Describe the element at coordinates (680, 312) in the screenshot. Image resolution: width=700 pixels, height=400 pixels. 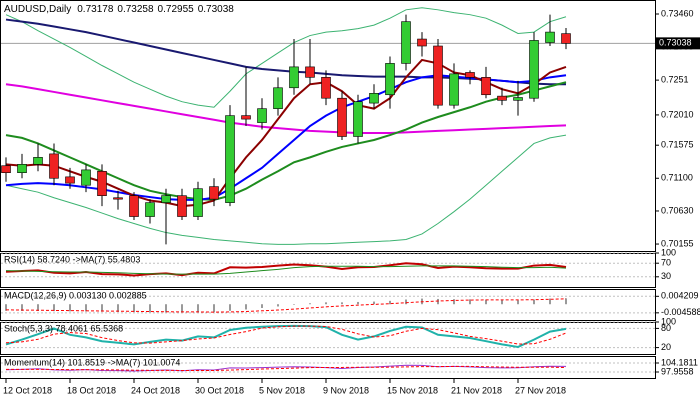
I see `y-tick-label: -0.004588` at that location.